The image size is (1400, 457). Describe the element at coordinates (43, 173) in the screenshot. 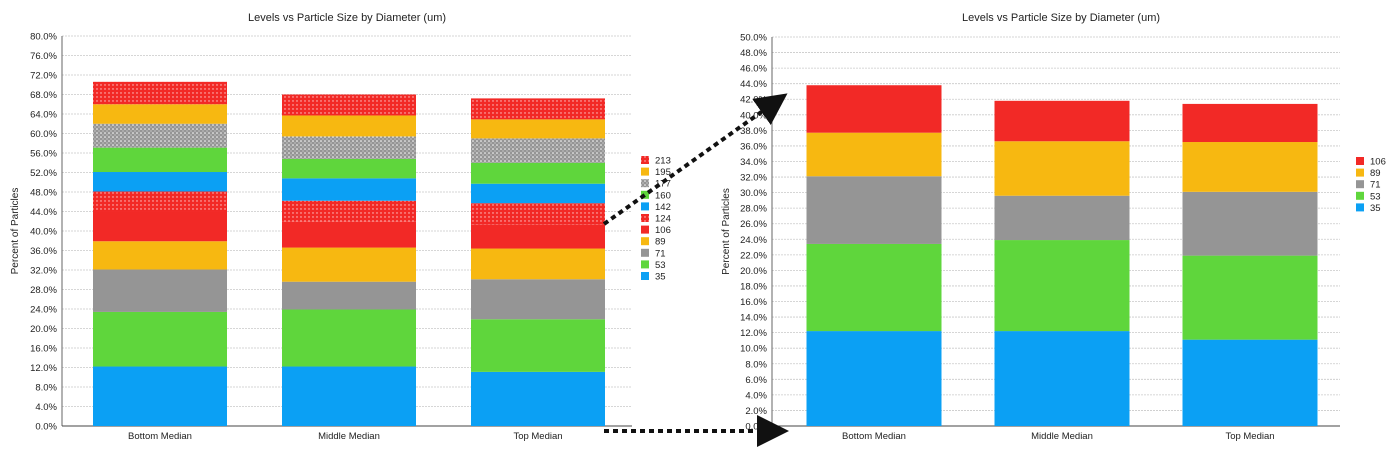

I see `y-tick-label: 52.0%` at that location.